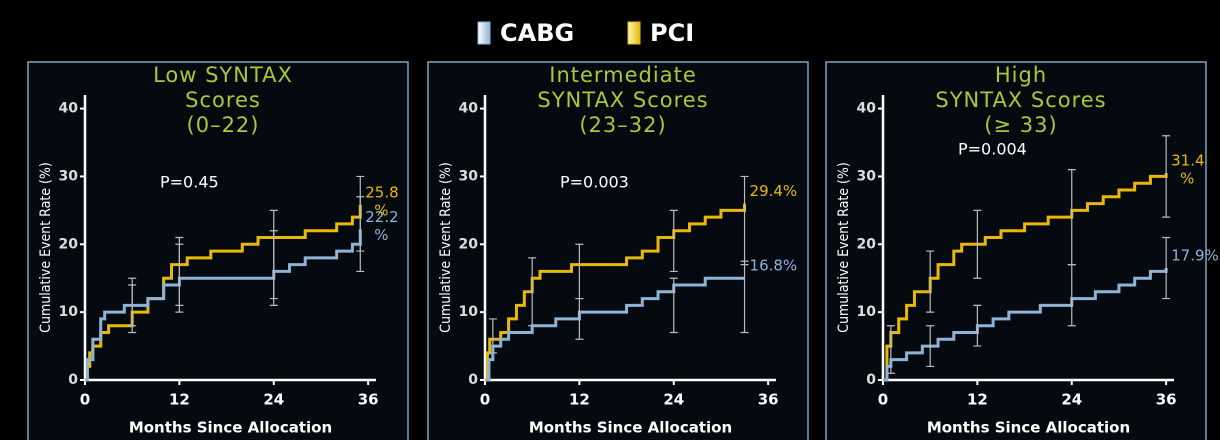  What do you see at coordinates (594, 182) in the screenshot?
I see `p-value: P=0.003` at bounding box center [594, 182].